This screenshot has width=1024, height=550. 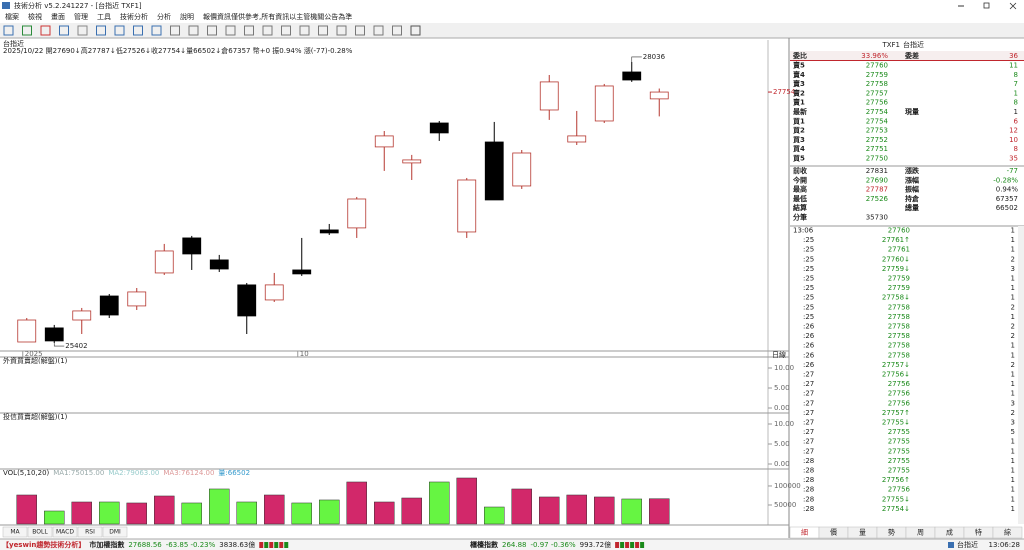 I want to click on tick-price: 27756↓, so click(x=896, y=375).